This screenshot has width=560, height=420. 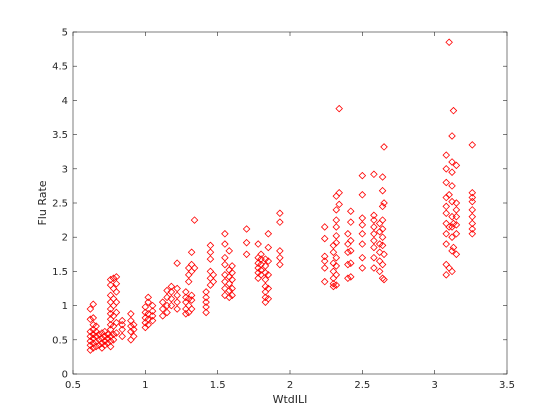 I want to click on y-tick-label: 4.5, so click(x=60, y=67).